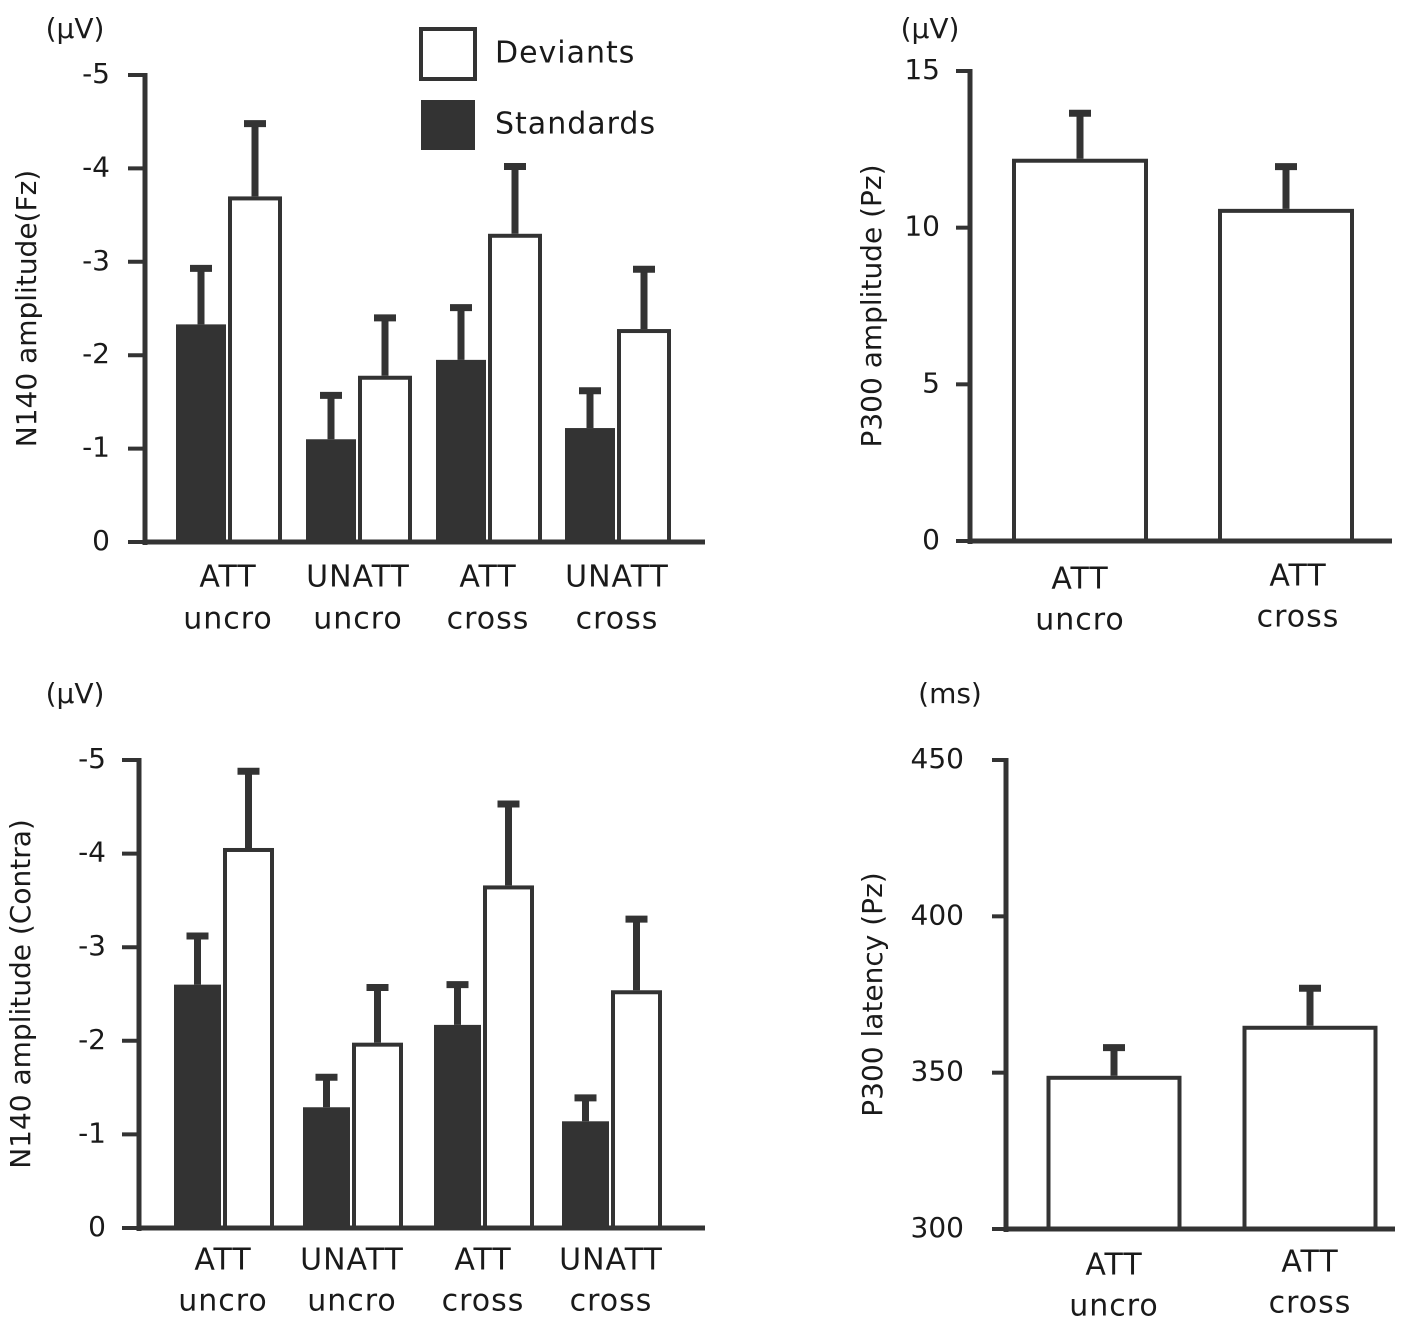 The width and height of the screenshot is (1418, 1325). Describe the element at coordinates (871, 305) in the screenshot. I see `y-axis-title: P300 amplitude (Pz)` at that location.